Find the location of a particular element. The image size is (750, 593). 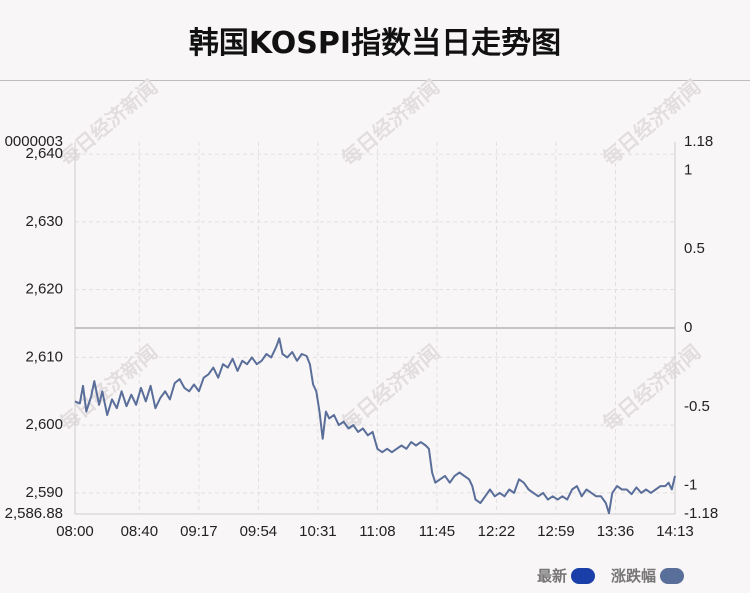

left-axis-tick-label: 2,640 is located at coordinates (44, 153).